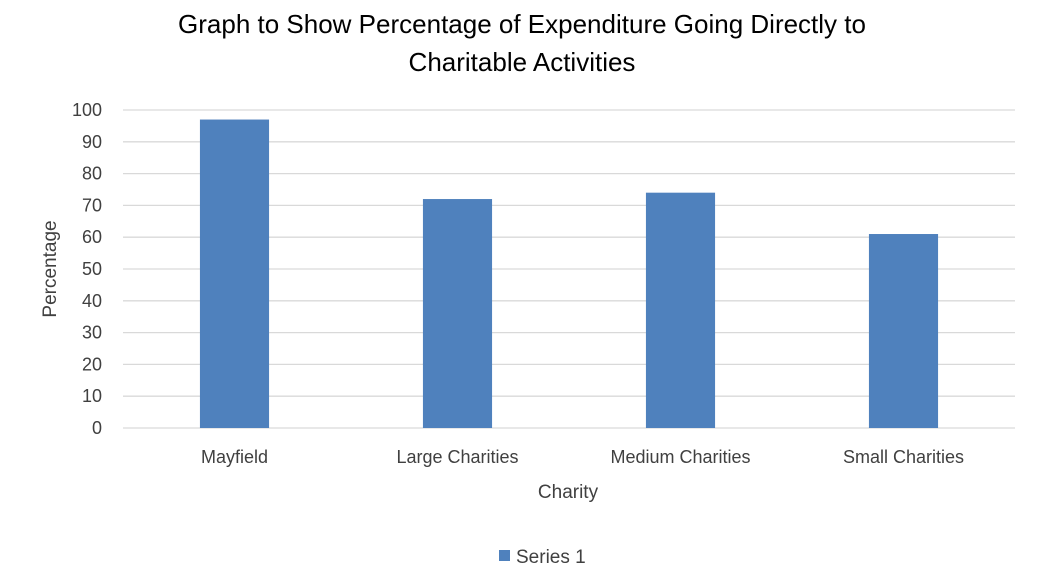  Describe the element at coordinates (551, 557) in the screenshot. I see `legend-label-series-1: Series 1` at that location.